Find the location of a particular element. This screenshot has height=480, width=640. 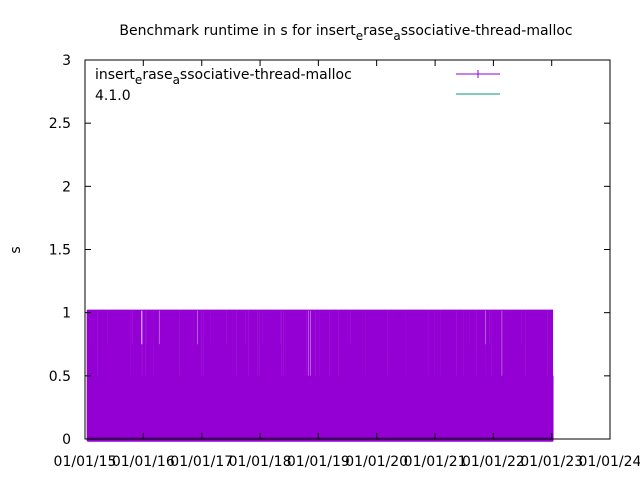

chart-title-part-b: e is located at coordinates (359, 36).